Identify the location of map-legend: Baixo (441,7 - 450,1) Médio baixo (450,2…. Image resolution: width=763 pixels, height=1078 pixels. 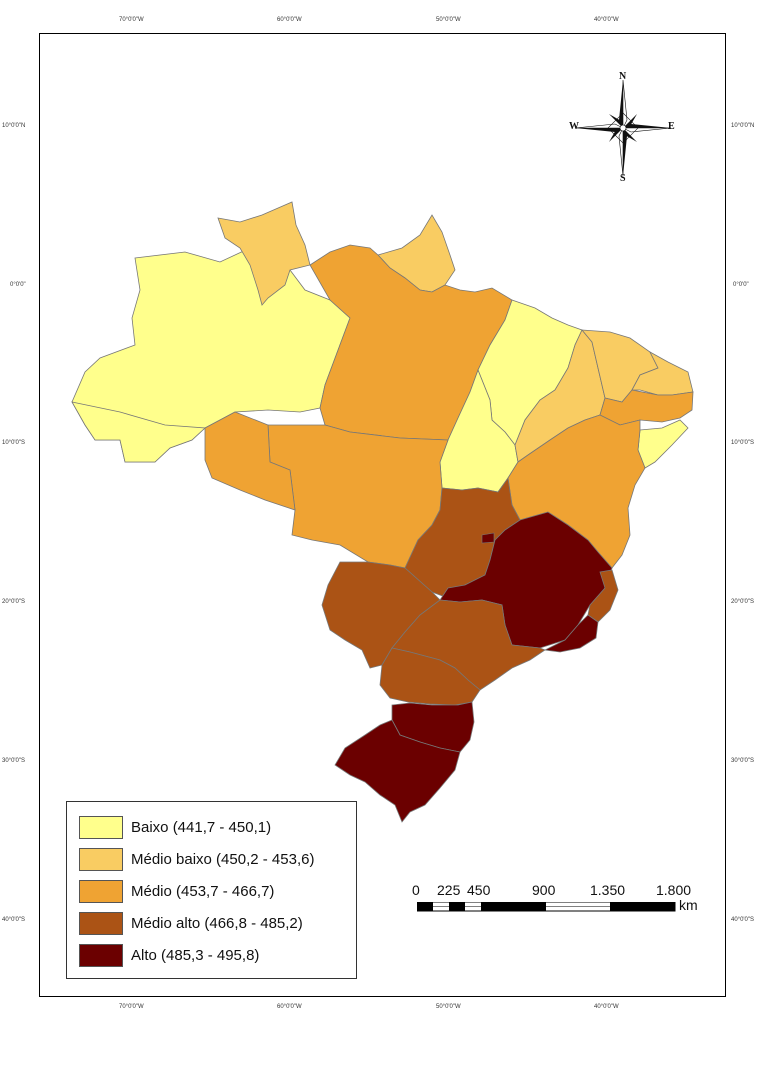
(211, 890).